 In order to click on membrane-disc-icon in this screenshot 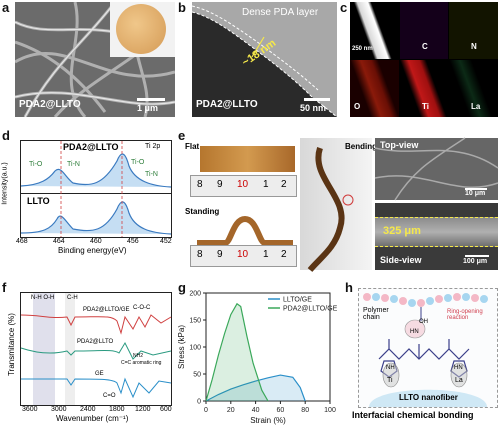, I will do `click(141, 29)`.